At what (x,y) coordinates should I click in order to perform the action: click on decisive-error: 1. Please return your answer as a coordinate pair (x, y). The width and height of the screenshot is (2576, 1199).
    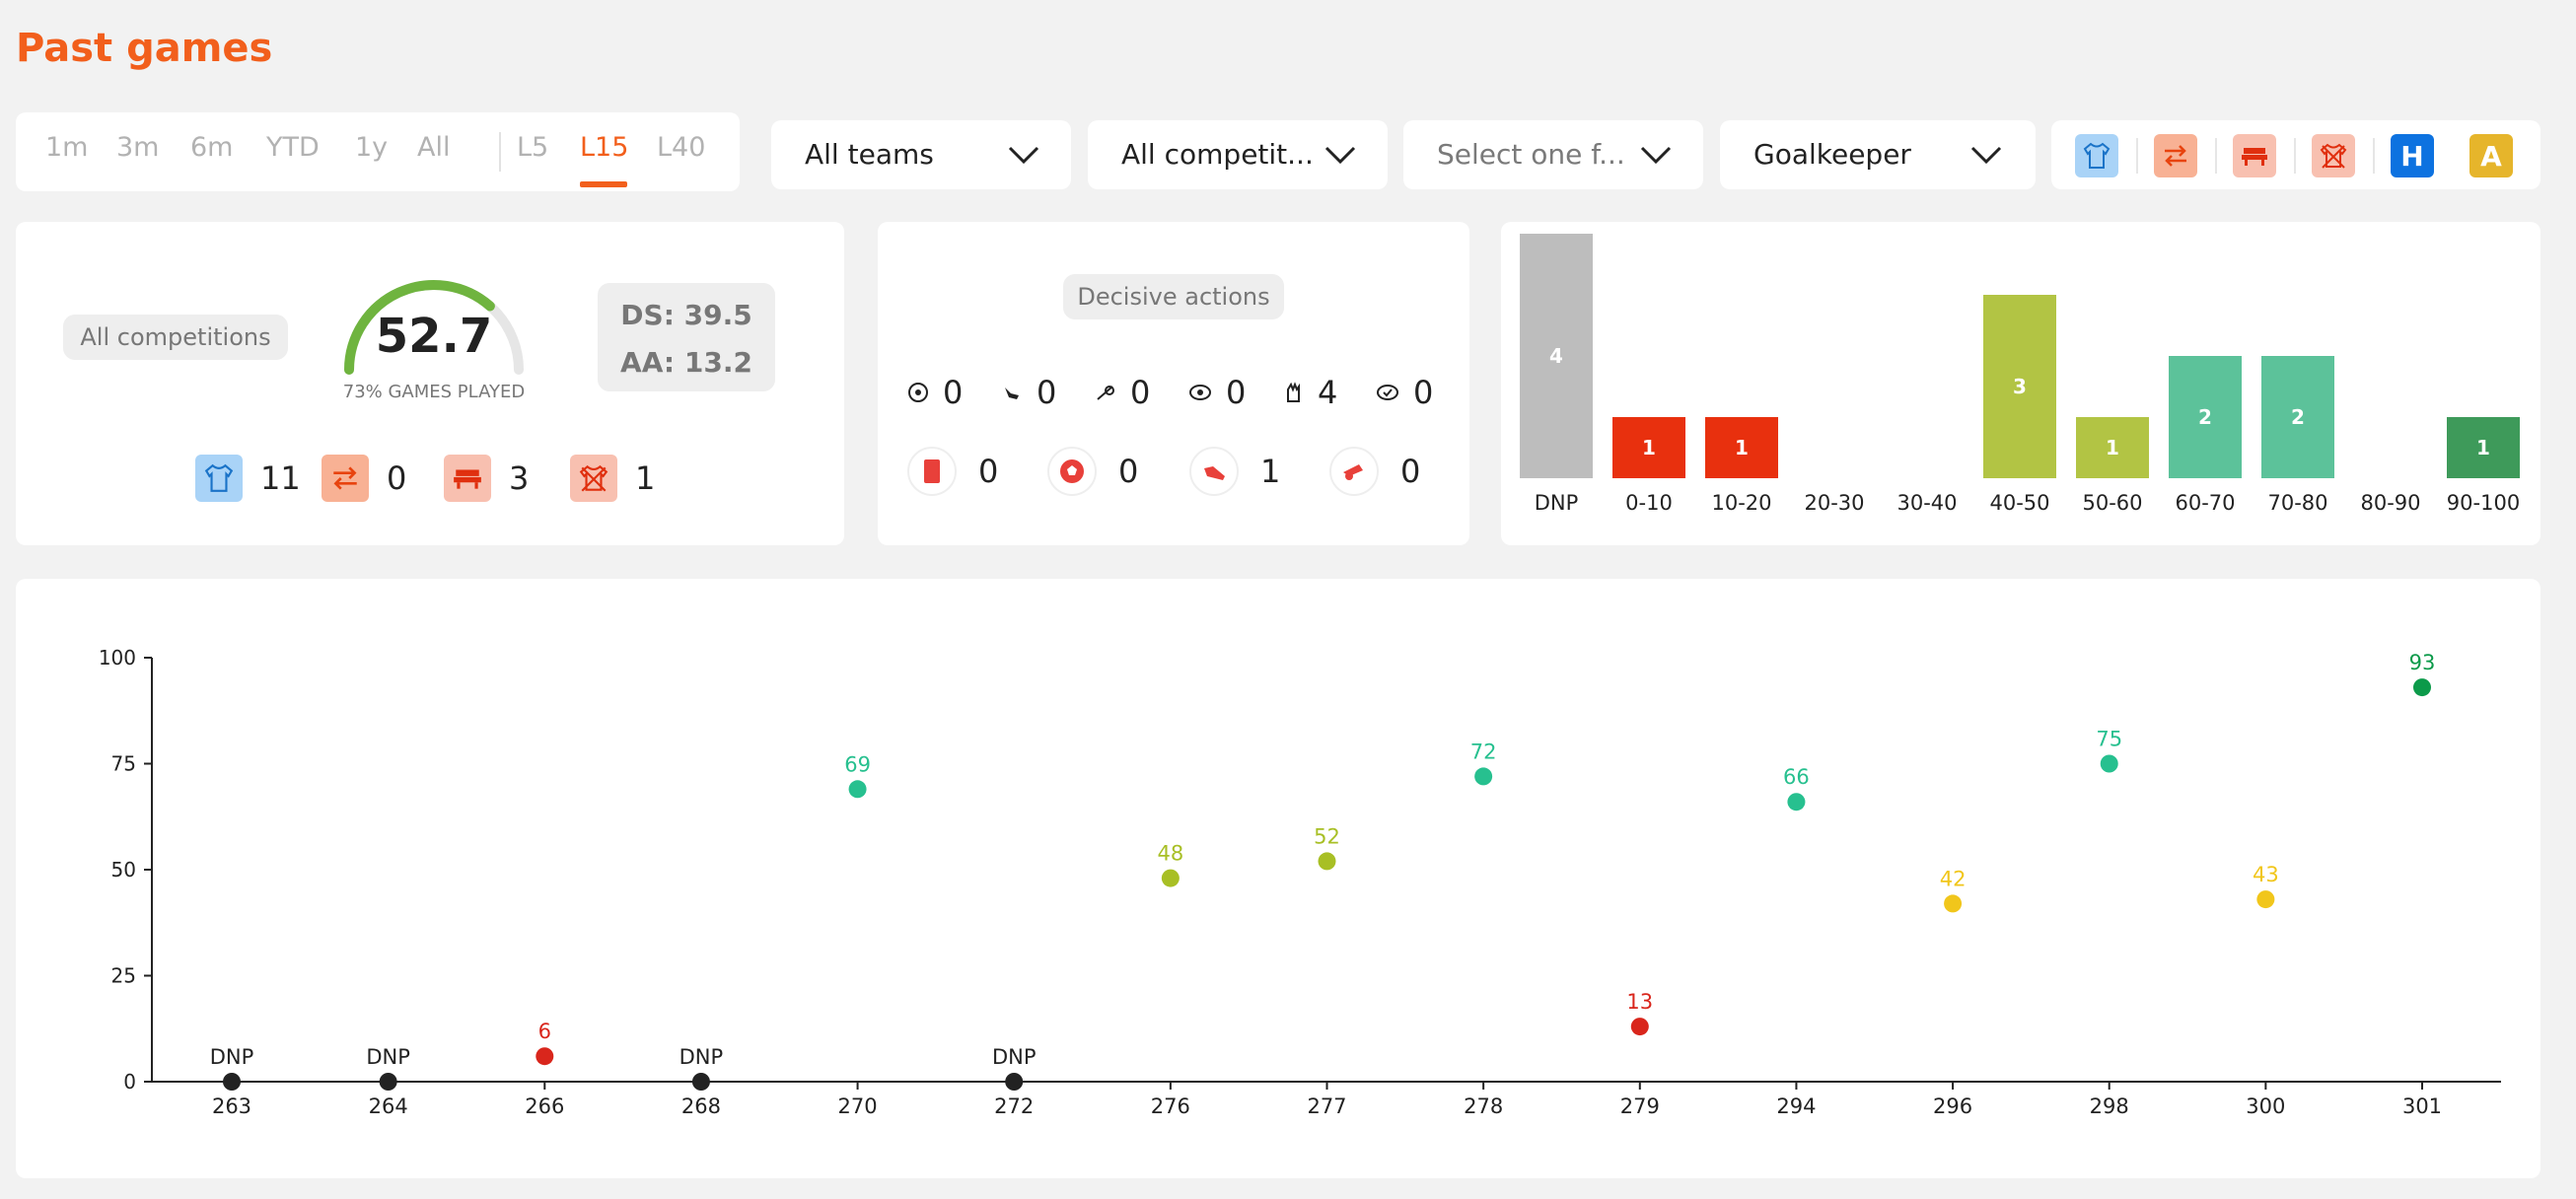
    Looking at the image, I should click on (1234, 471).